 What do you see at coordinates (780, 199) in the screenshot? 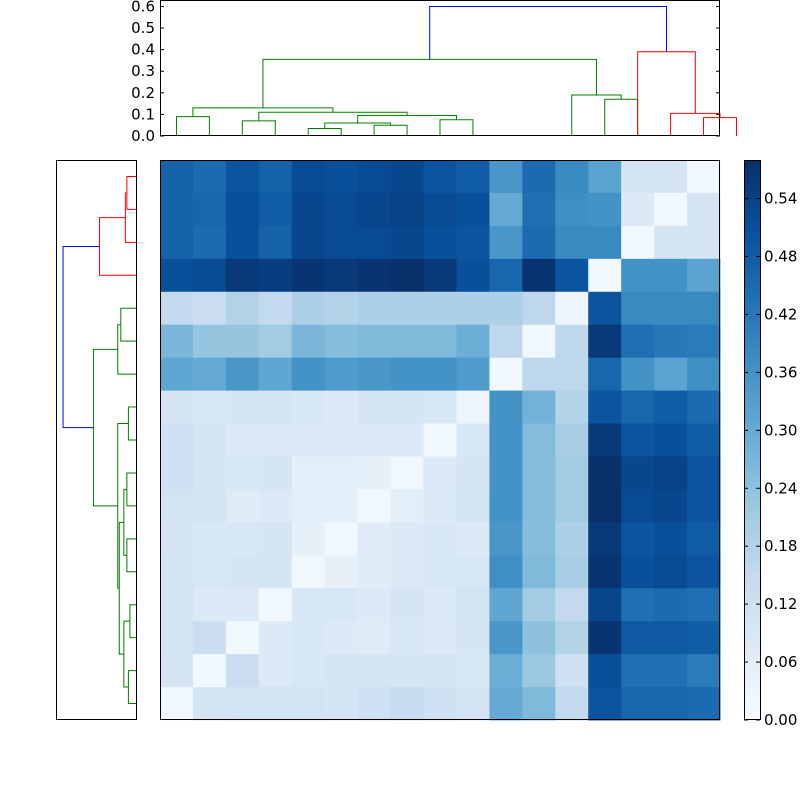
I see `colorbar-tick-label: 0.54` at bounding box center [780, 199].